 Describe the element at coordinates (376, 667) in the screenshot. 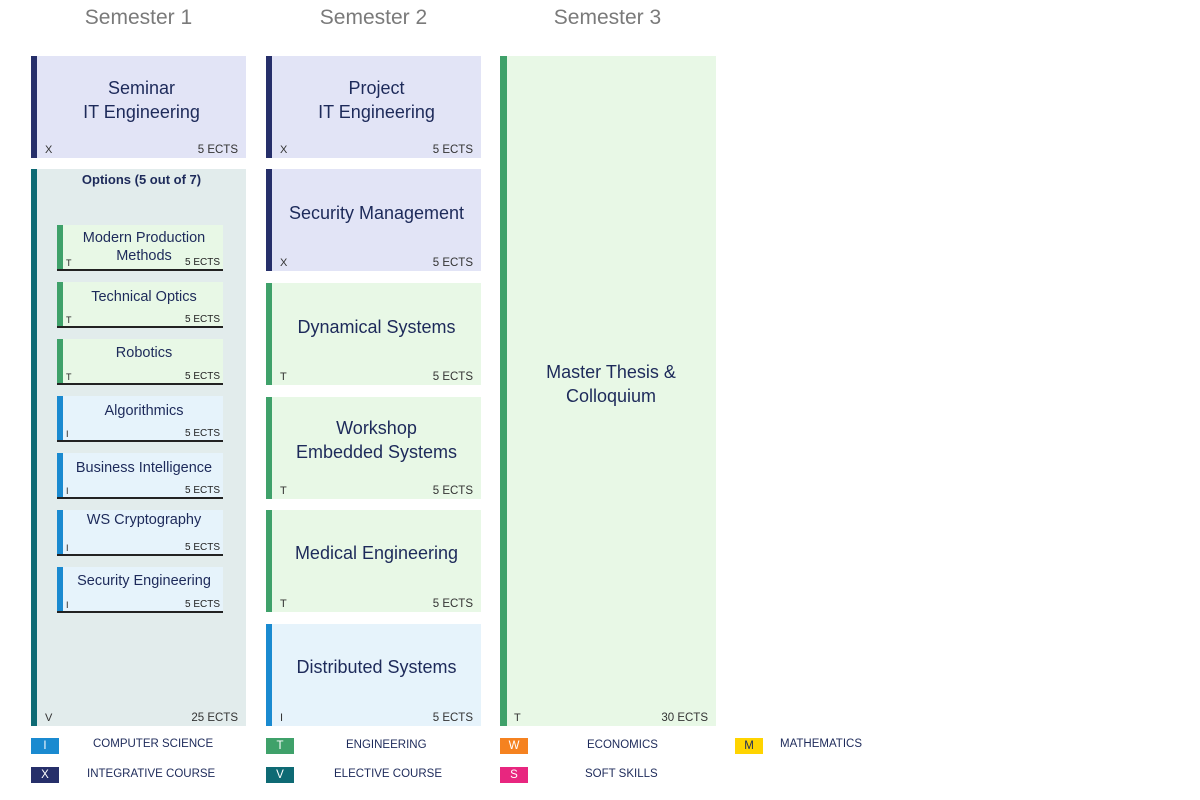

I see `course-title: Distributed Systems` at that location.